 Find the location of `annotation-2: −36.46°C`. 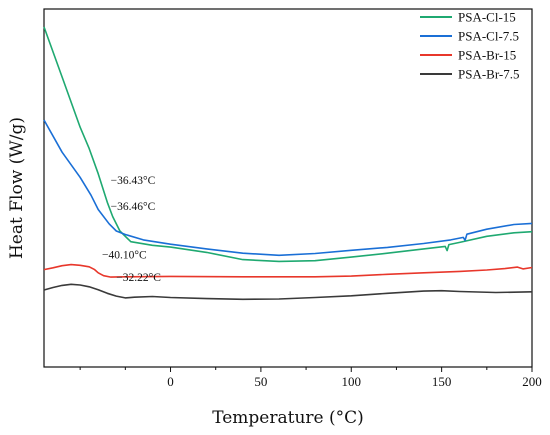

annotation-2: −36.46°C is located at coordinates (133, 207).